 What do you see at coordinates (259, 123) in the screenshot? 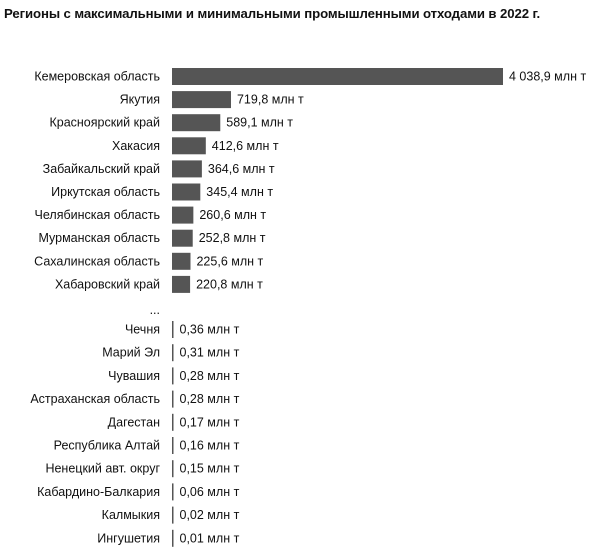
I see `value-label: 589,1 млн т` at bounding box center [259, 123].